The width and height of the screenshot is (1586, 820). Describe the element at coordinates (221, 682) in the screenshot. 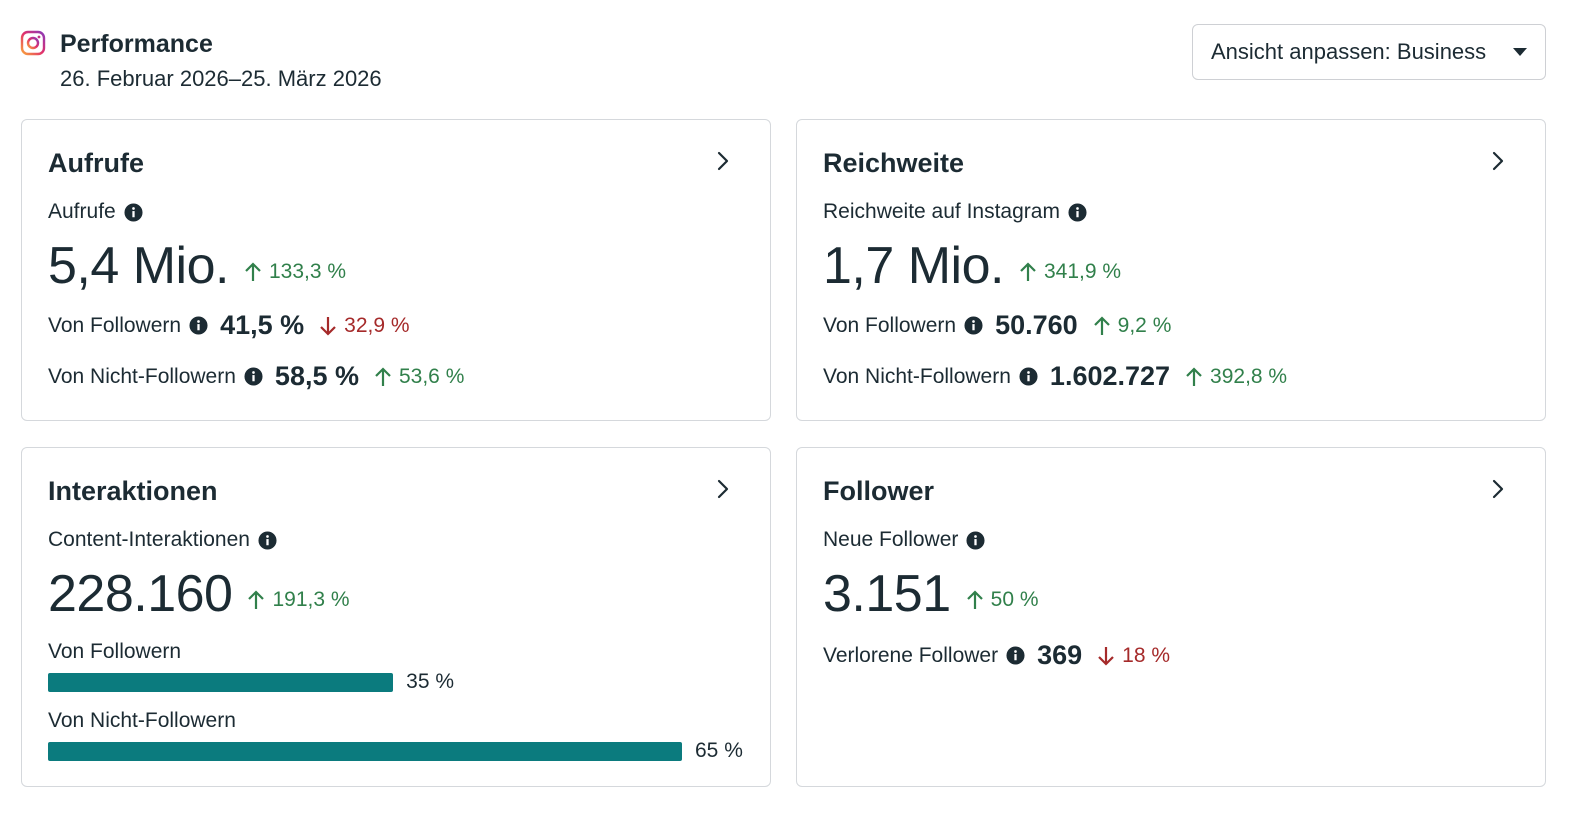

I see `followers-bar-fill` at that location.